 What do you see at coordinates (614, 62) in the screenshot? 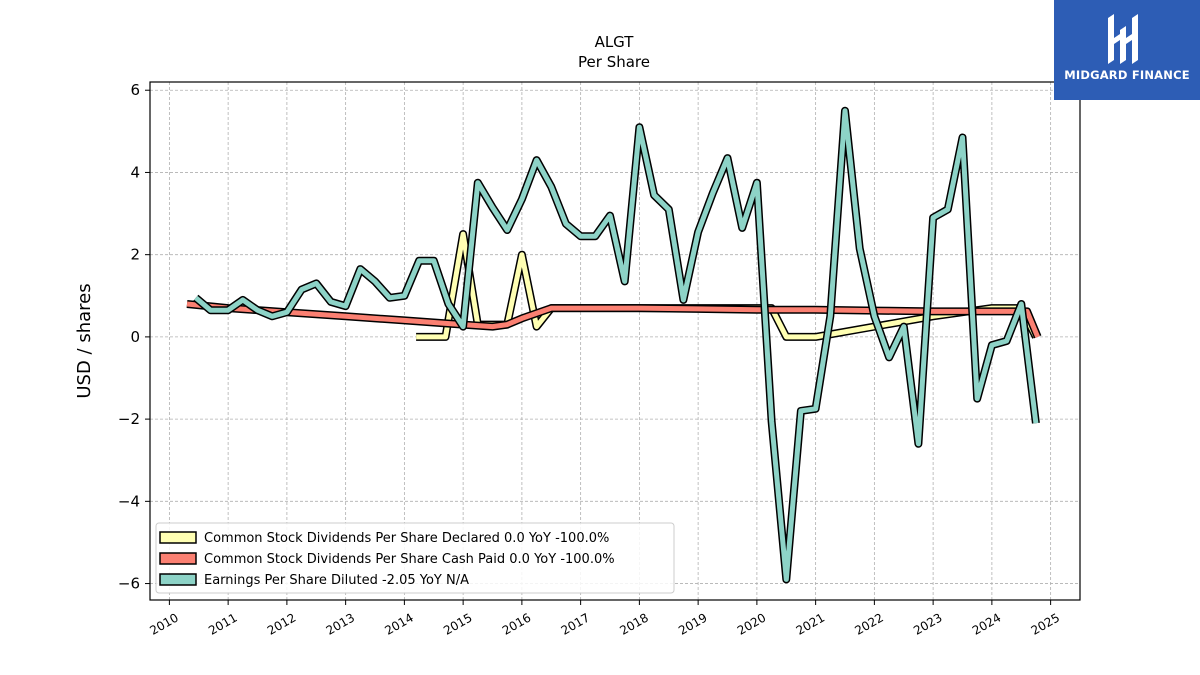
I see `chart-subtitle: Per Share` at bounding box center [614, 62].